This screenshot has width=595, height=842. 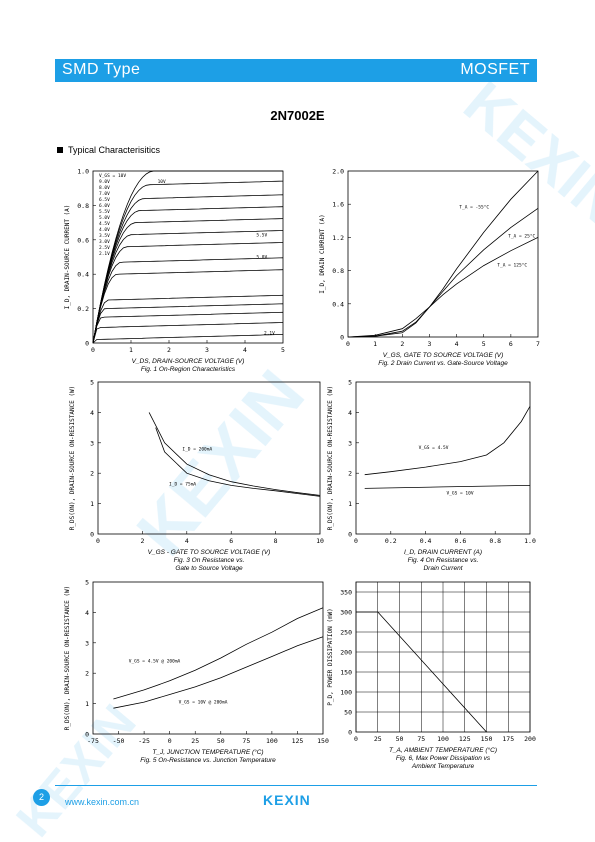 I want to click on legend-entry: 7.0V, so click(x=104, y=194).